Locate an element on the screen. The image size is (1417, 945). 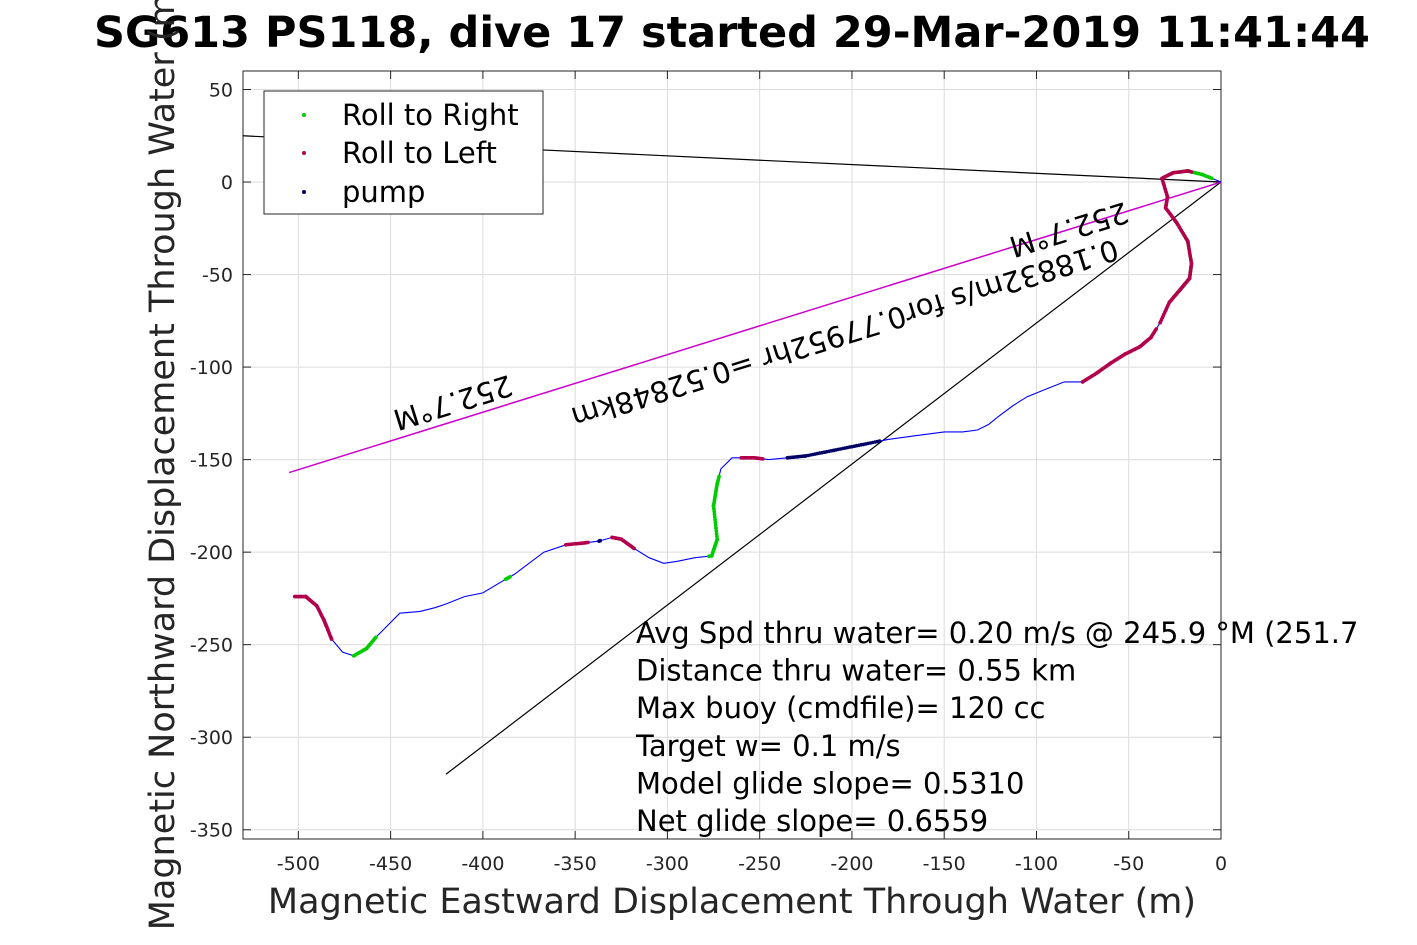
y-tick-label: -350 is located at coordinates (211, 831).